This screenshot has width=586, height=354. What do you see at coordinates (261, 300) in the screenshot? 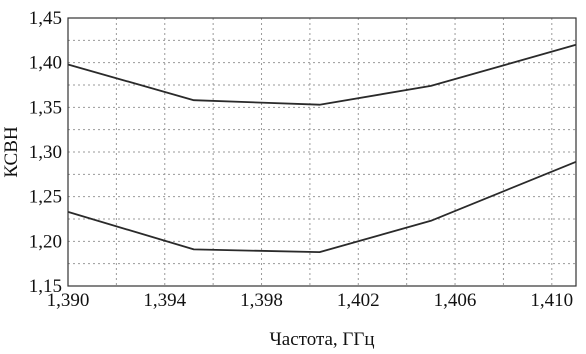
I see `x-tick-label: 1,398` at bounding box center [261, 300].